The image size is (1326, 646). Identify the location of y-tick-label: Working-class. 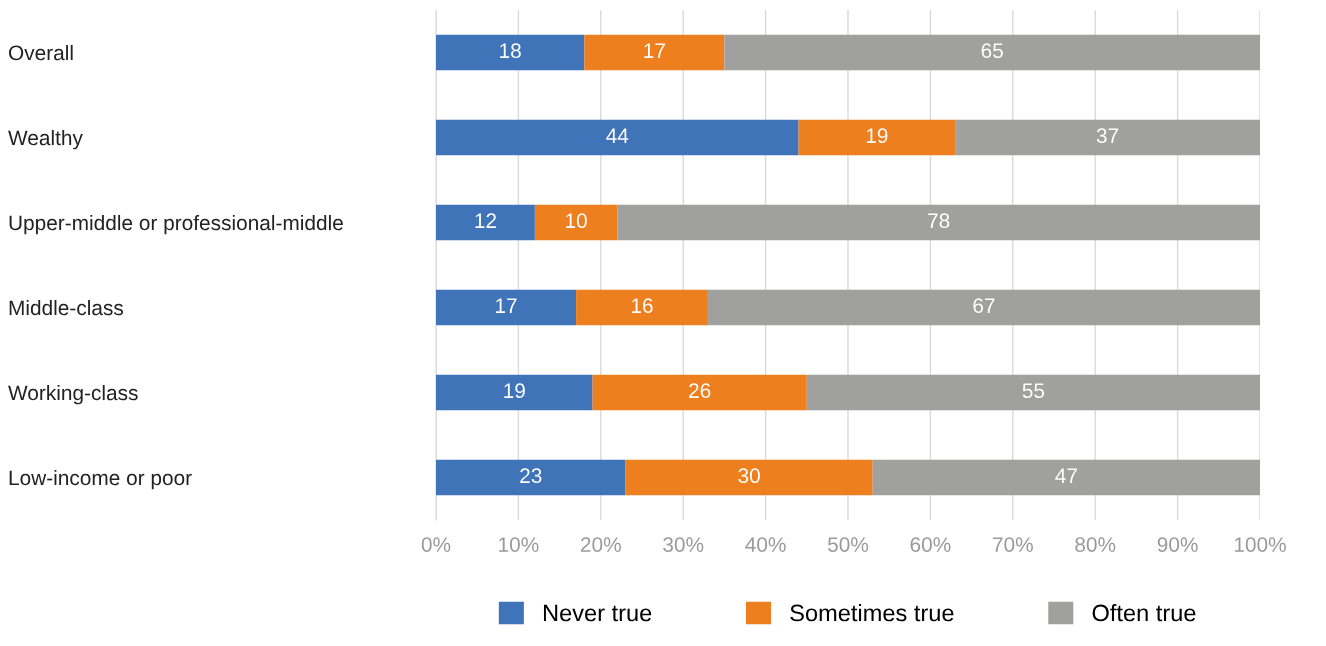
(73, 394).